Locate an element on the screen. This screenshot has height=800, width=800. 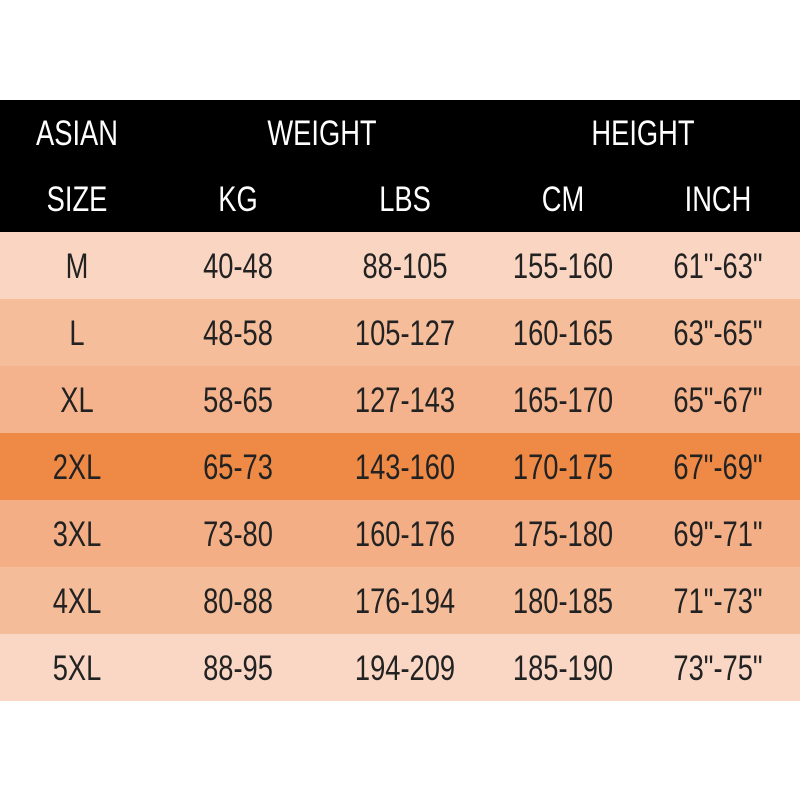
header-cell: CM is located at coordinates (563, 199).